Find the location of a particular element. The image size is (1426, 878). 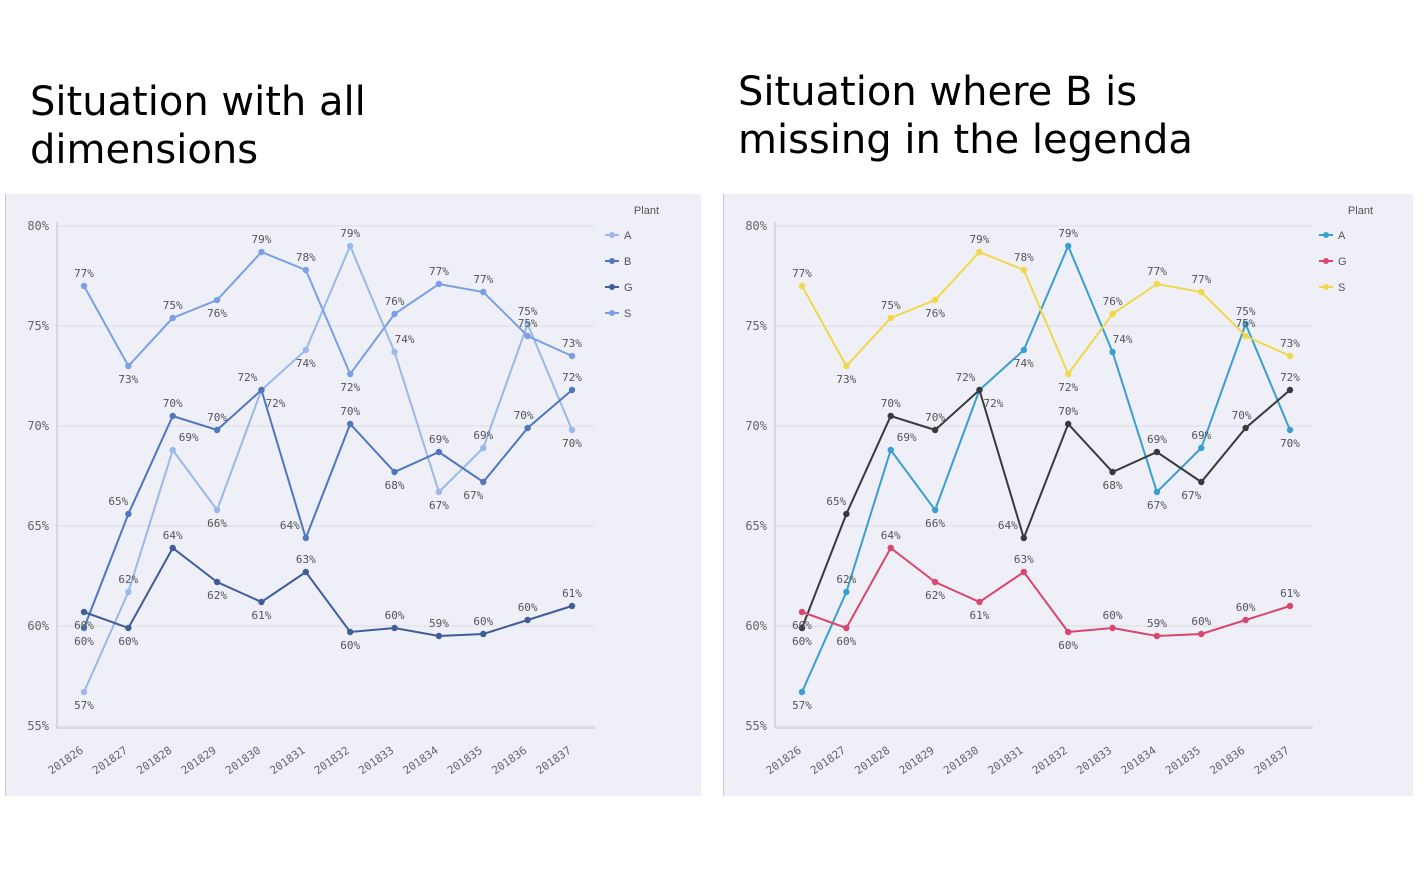

data-label: 79% is located at coordinates (980, 239).